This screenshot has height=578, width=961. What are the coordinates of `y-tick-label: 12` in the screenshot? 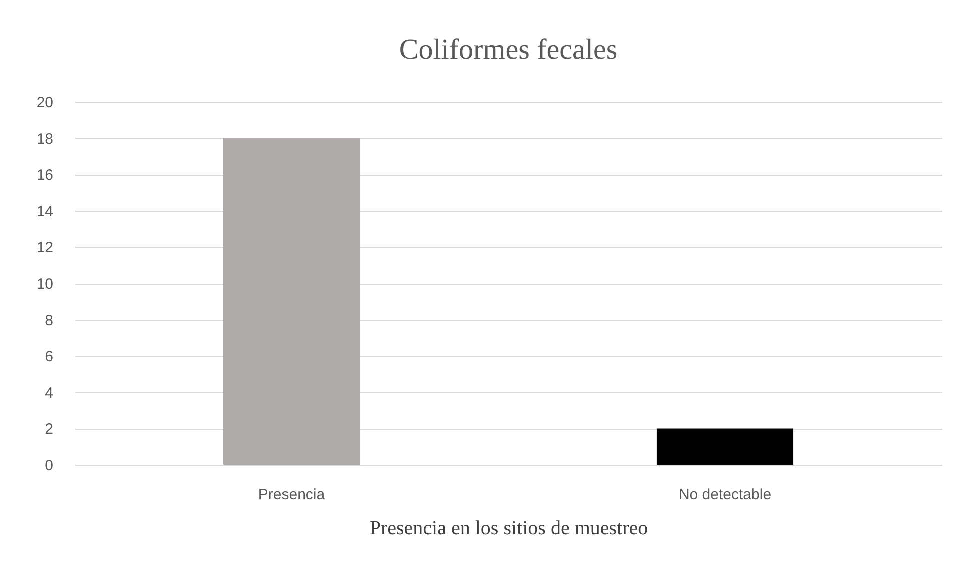 It's located at (45, 248).